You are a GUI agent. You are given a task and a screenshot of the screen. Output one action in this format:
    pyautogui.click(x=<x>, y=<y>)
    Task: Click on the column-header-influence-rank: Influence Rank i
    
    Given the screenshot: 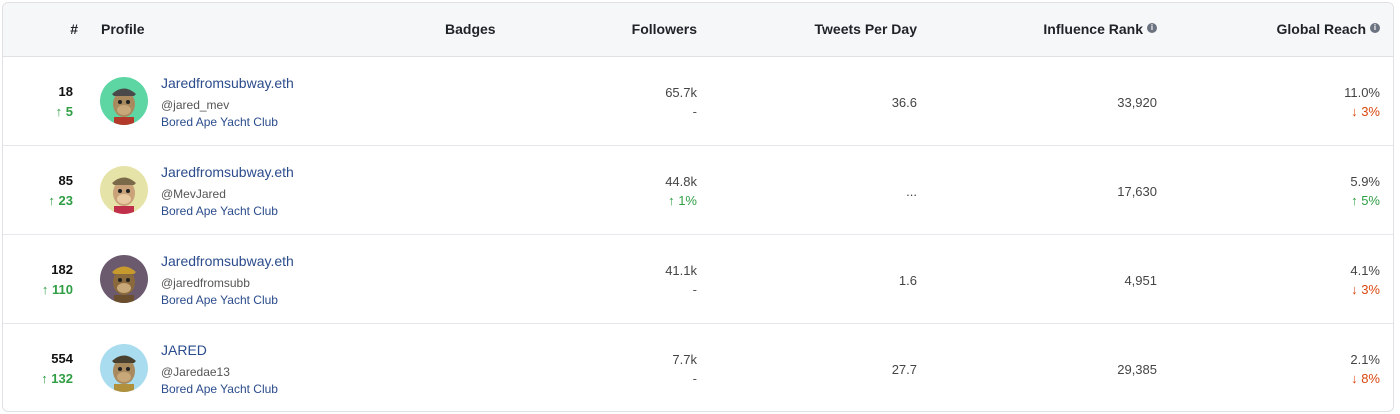 What is the action you would take?
    pyautogui.click(x=1100, y=29)
    